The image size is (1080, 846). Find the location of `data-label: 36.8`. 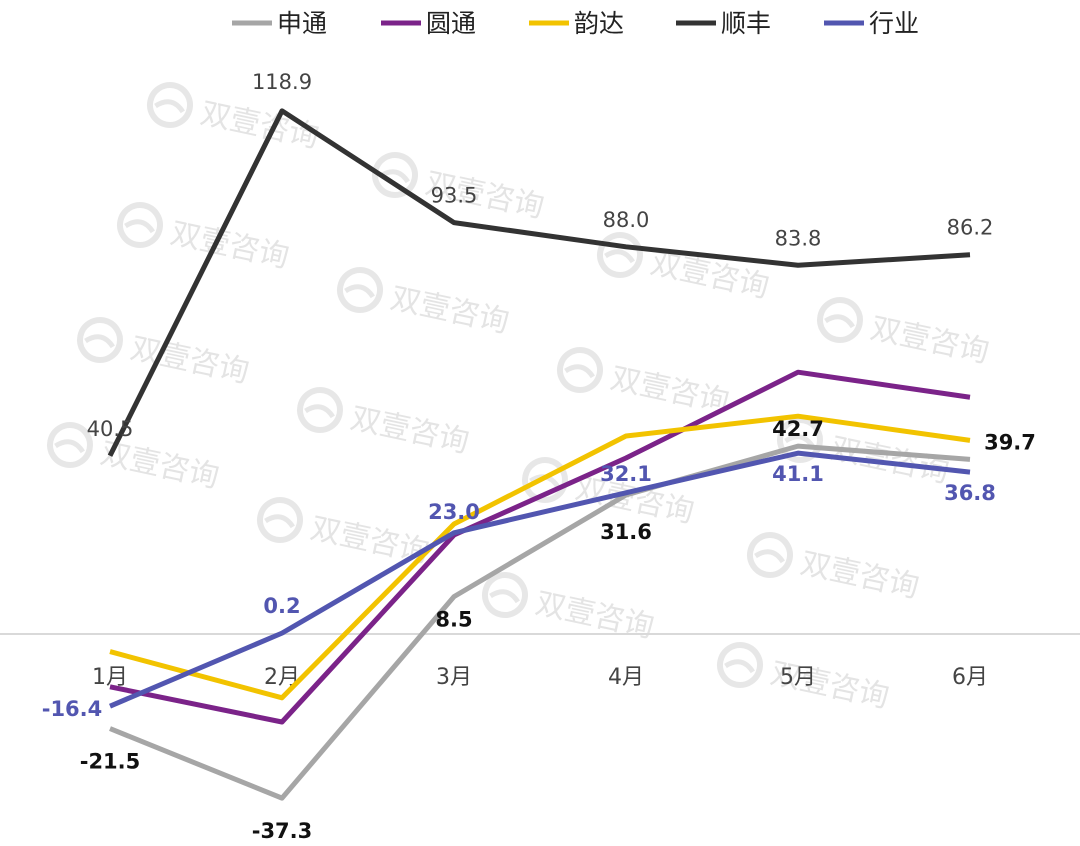

data-label: 36.8 is located at coordinates (970, 493).